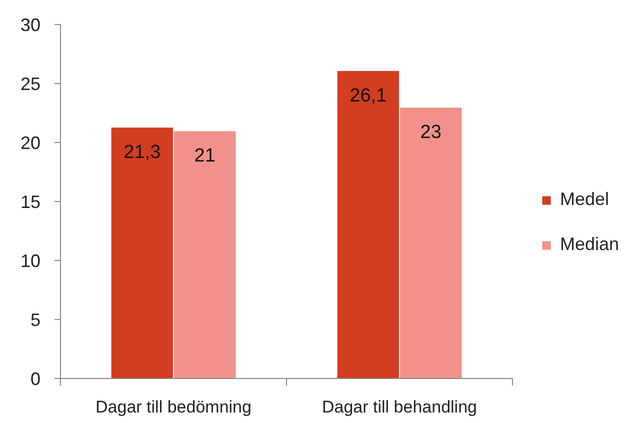 This screenshot has height=423, width=629. I want to click on legend-label: Medel, so click(585, 199).